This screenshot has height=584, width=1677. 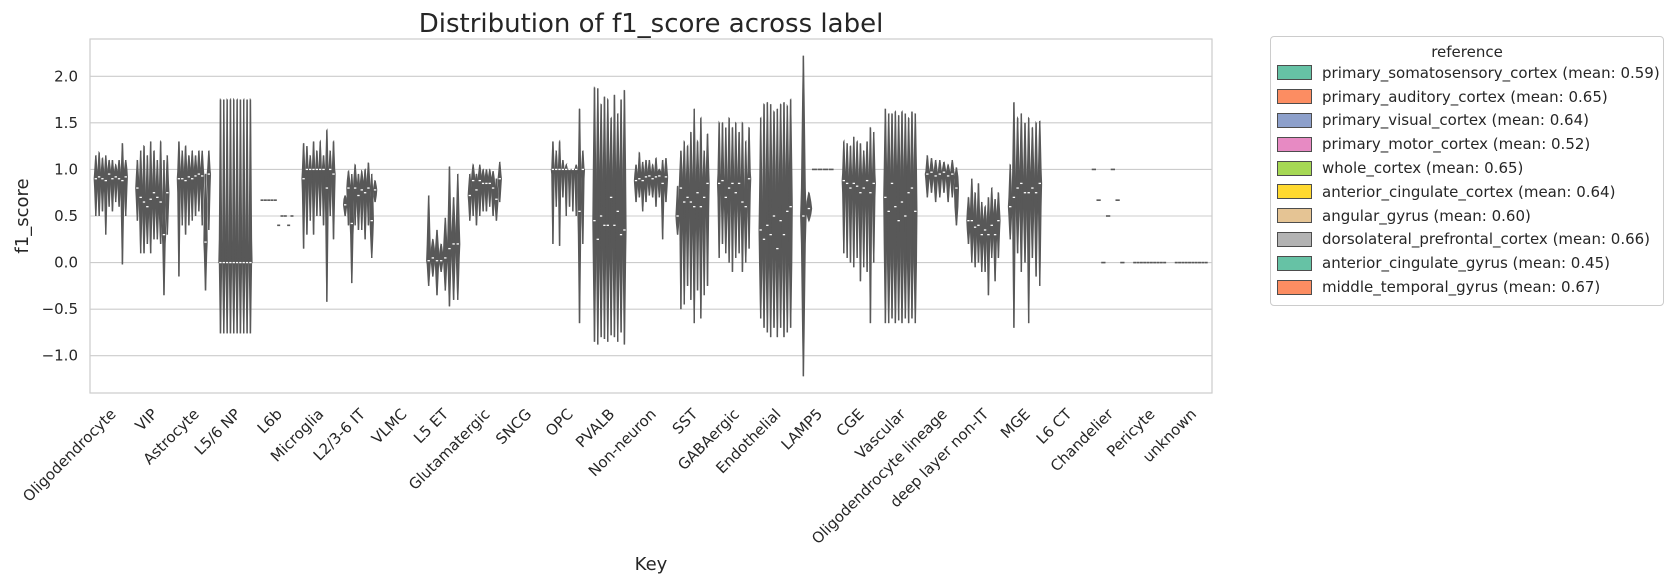 I want to click on chart-title: Distribution of f1_score across label, so click(x=651, y=24).